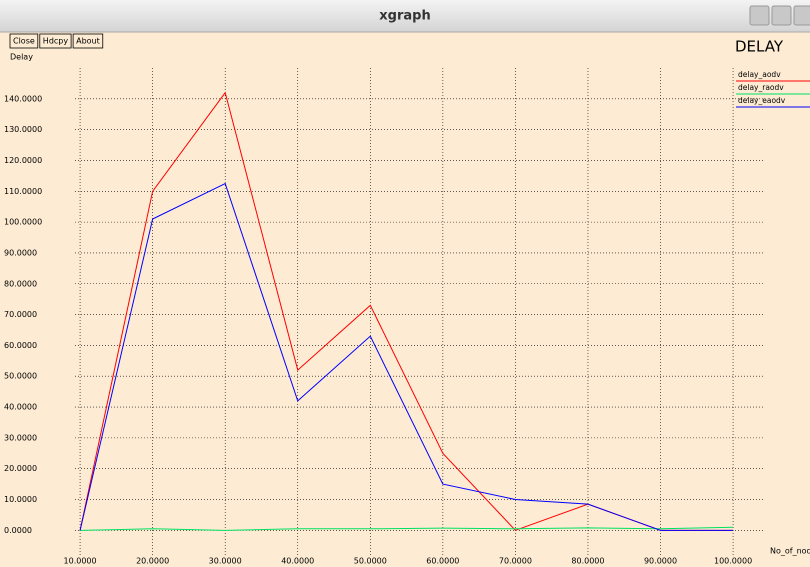 The width and height of the screenshot is (810, 567). Describe the element at coordinates (515, 561) in the screenshot. I see `x-tick-label: 70.0000` at that location.